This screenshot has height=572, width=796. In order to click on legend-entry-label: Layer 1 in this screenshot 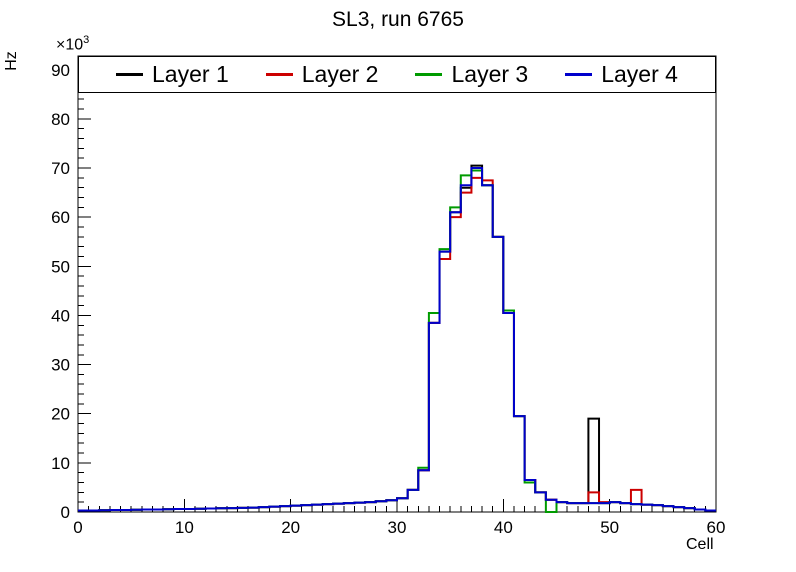, I will do `click(190, 74)`.